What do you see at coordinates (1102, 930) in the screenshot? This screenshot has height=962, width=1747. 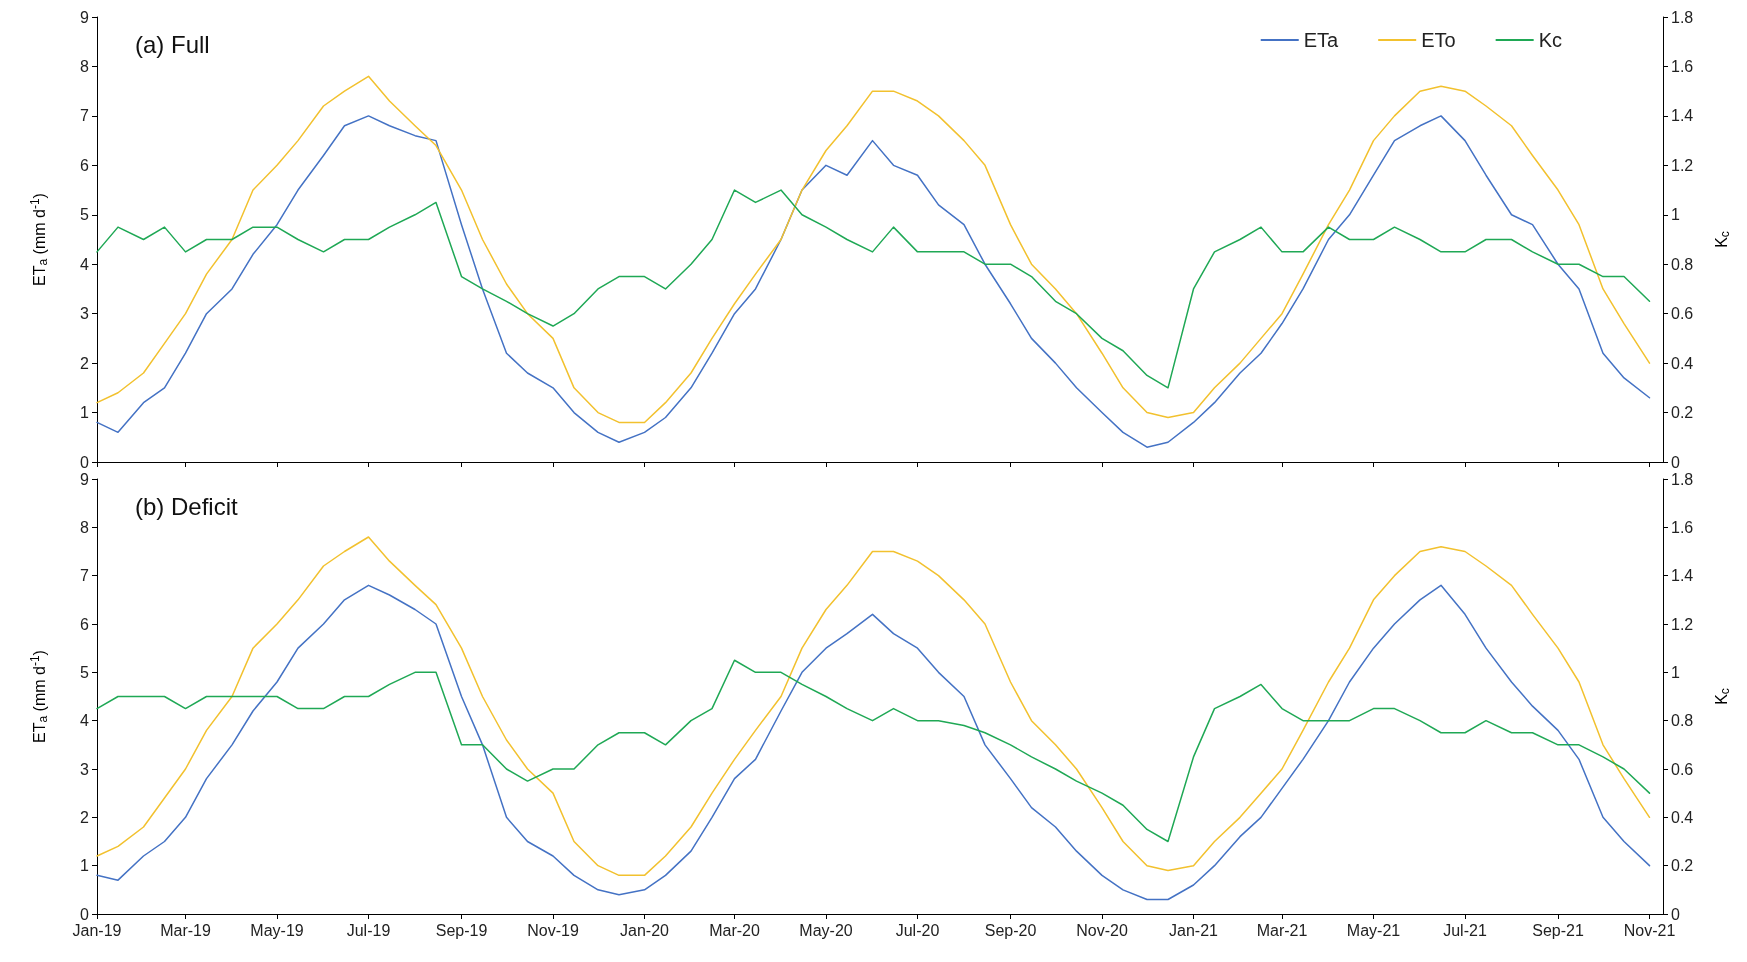 I see `x-tick-label: Nov-20` at bounding box center [1102, 930].